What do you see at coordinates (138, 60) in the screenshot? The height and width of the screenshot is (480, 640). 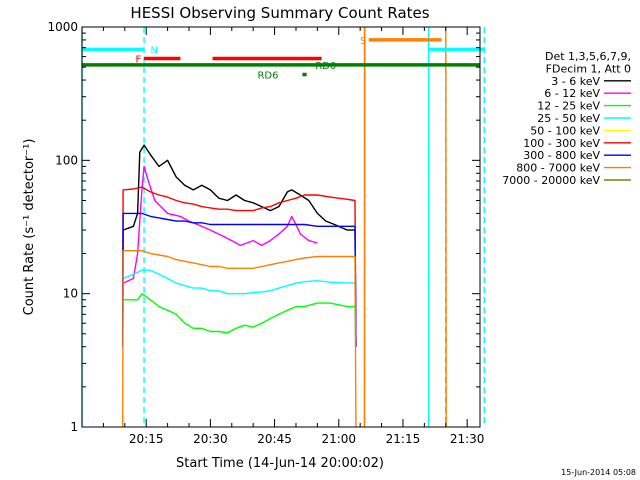 I see `flag-label: F` at bounding box center [138, 60].